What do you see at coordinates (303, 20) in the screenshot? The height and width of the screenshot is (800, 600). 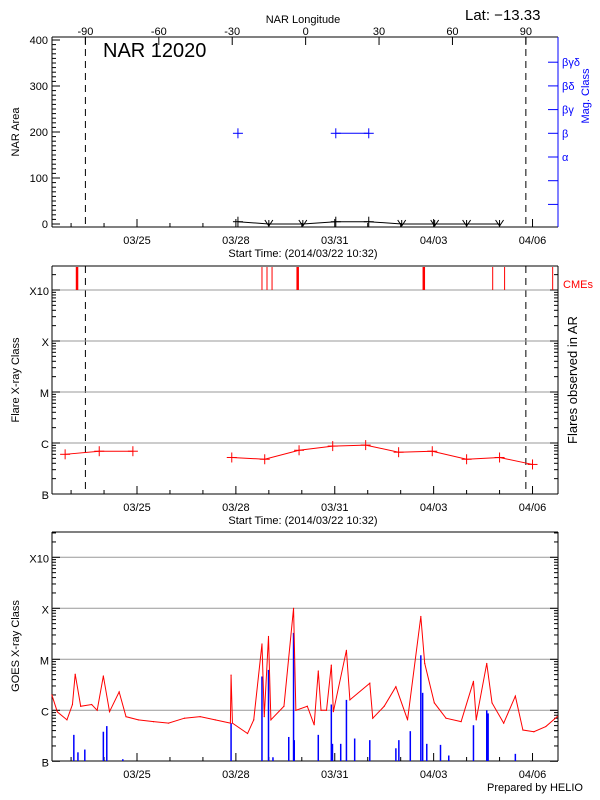 I see `top-axis-label: NAR Longitude` at bounding box center [303, 20].